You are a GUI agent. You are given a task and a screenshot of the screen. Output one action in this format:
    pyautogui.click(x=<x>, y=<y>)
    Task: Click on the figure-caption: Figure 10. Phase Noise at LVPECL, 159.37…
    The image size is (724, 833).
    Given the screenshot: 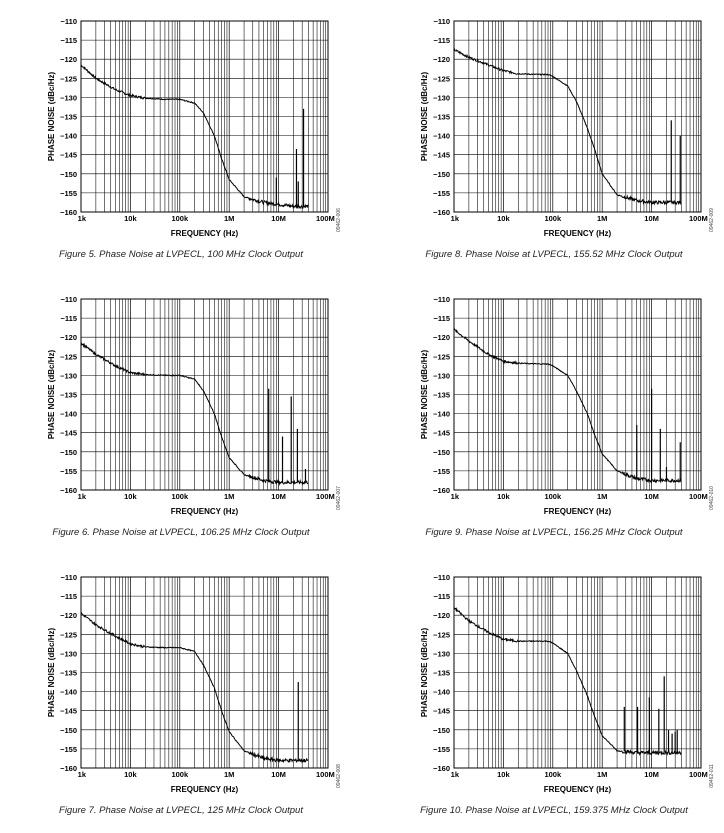 What is the action you would take?
    pyautogui.click(x=554, y=810)
    